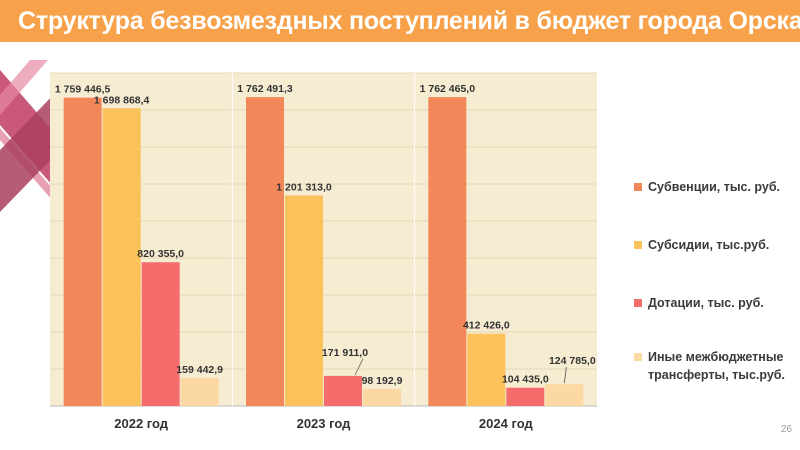 The height and width of the screenshot is (450, 800). I want to click on data-label: 412 426,0, so click(486, 326).